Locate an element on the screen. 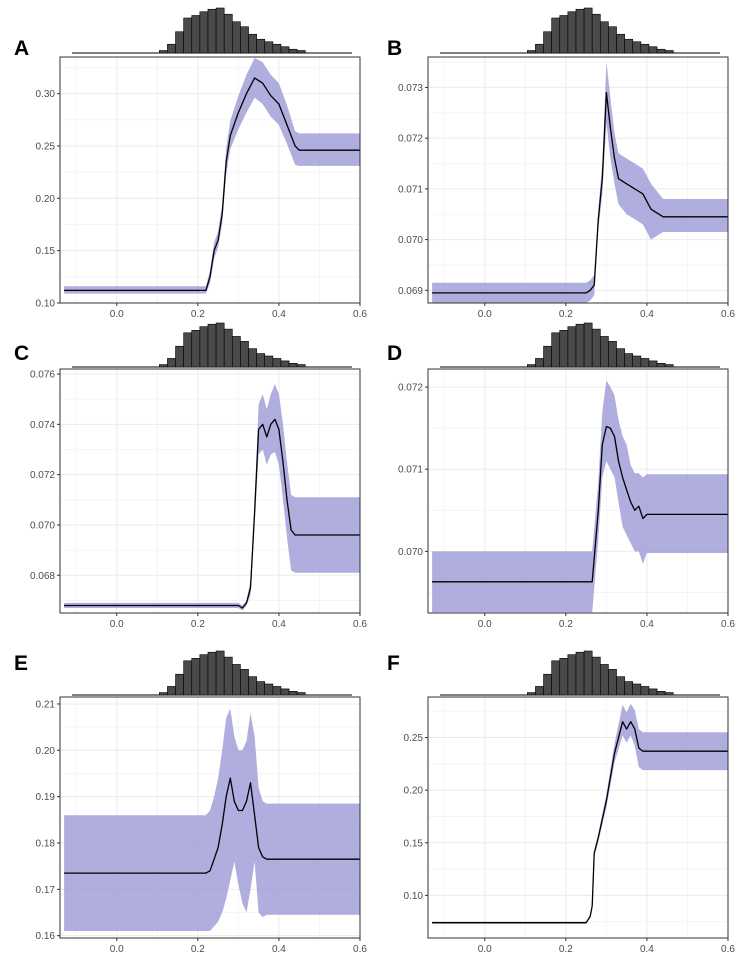  panel-letter-a: A is located at coordinates (21, 48).